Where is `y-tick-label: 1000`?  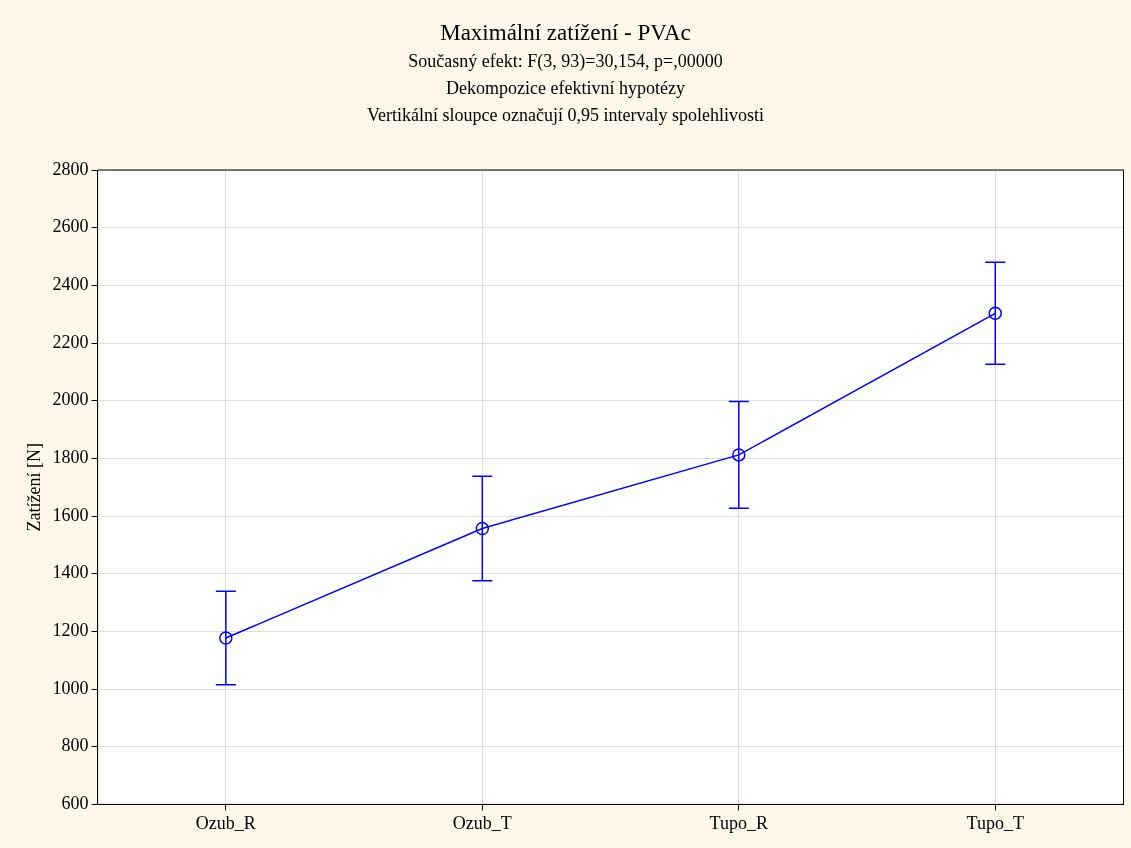 y-tick-label: 1000 is located at coordinates (70, 687).